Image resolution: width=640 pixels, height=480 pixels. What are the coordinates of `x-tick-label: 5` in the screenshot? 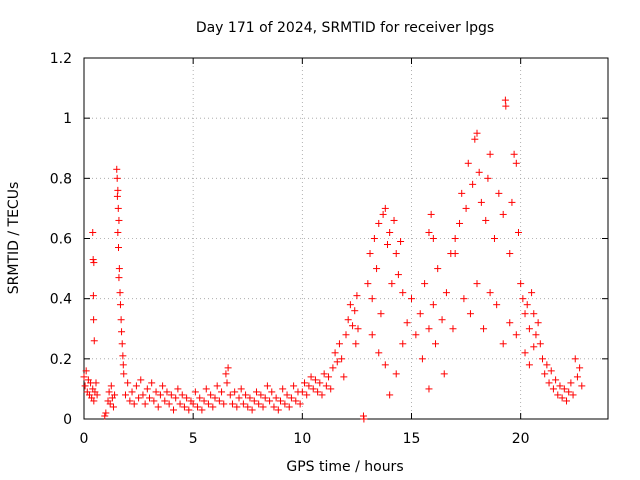 It's located at (193, 439).